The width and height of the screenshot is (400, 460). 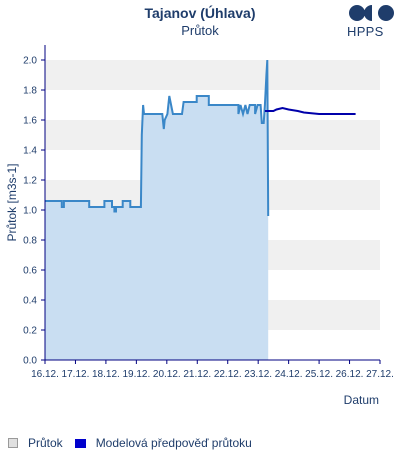 I want to click on grid-band, so click(x=212, y=75).